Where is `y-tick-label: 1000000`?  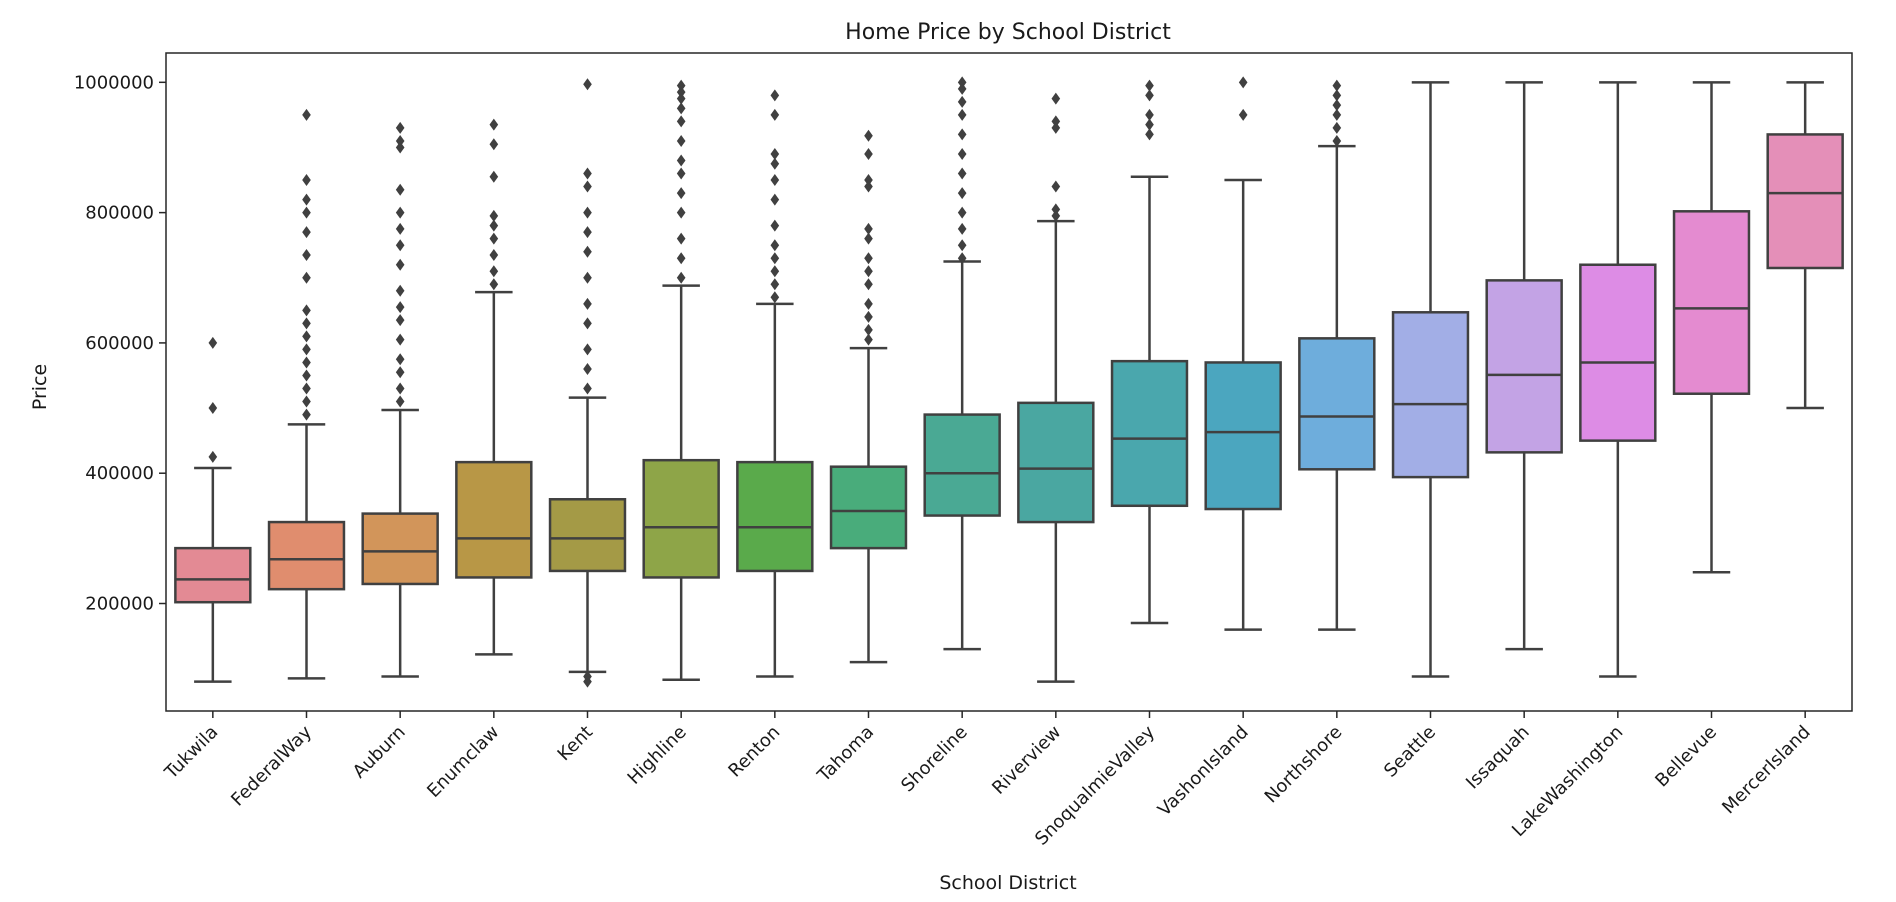 y-tick-label: 1000000 is located at coordinates (114, 82).